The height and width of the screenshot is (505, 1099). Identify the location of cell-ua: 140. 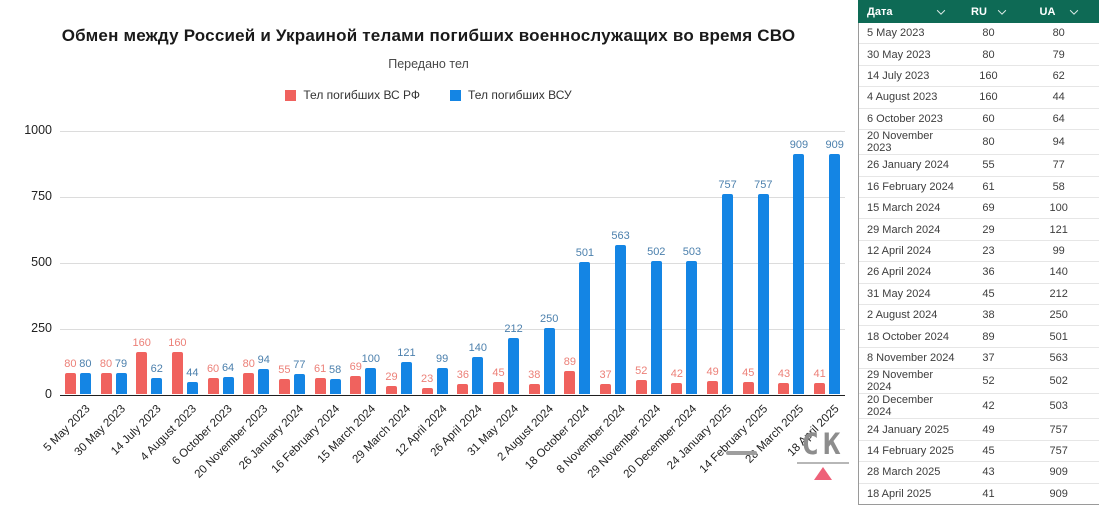
(1058, 272).